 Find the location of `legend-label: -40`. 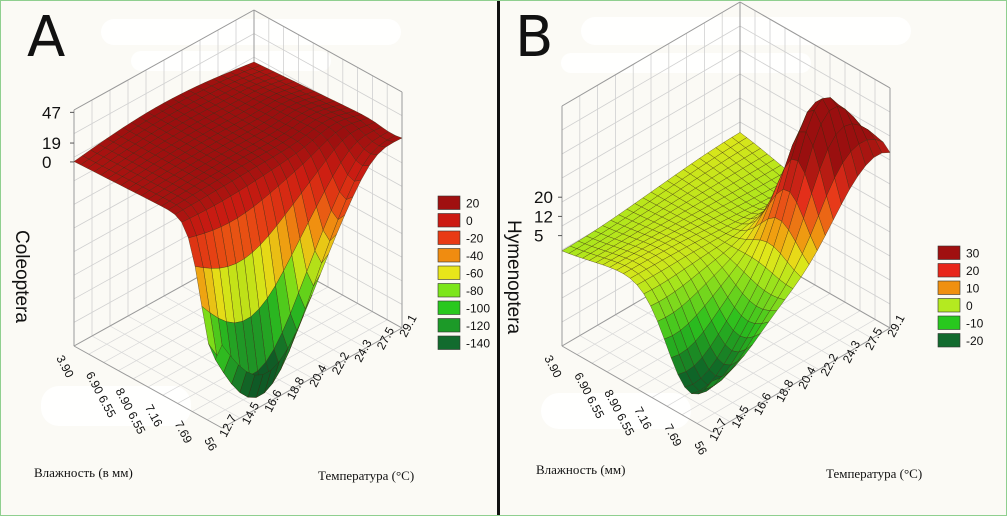

legend-label: -40 is located at coordinates (475, 256).